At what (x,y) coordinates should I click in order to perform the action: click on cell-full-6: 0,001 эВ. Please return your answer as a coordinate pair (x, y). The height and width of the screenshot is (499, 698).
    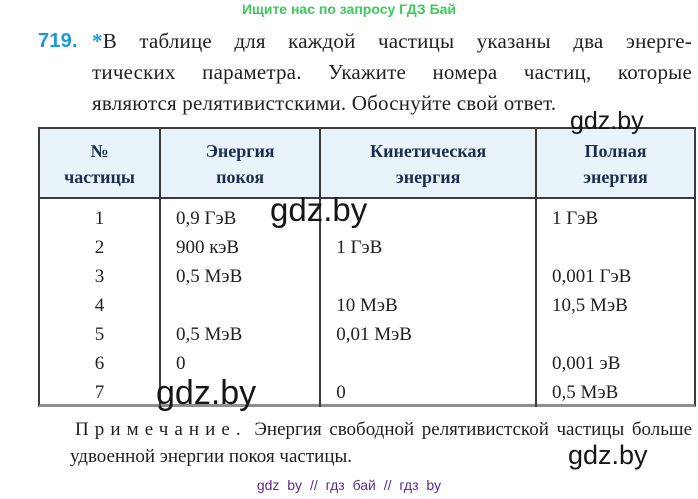
    Looking at the image, I should click on (586, 363).